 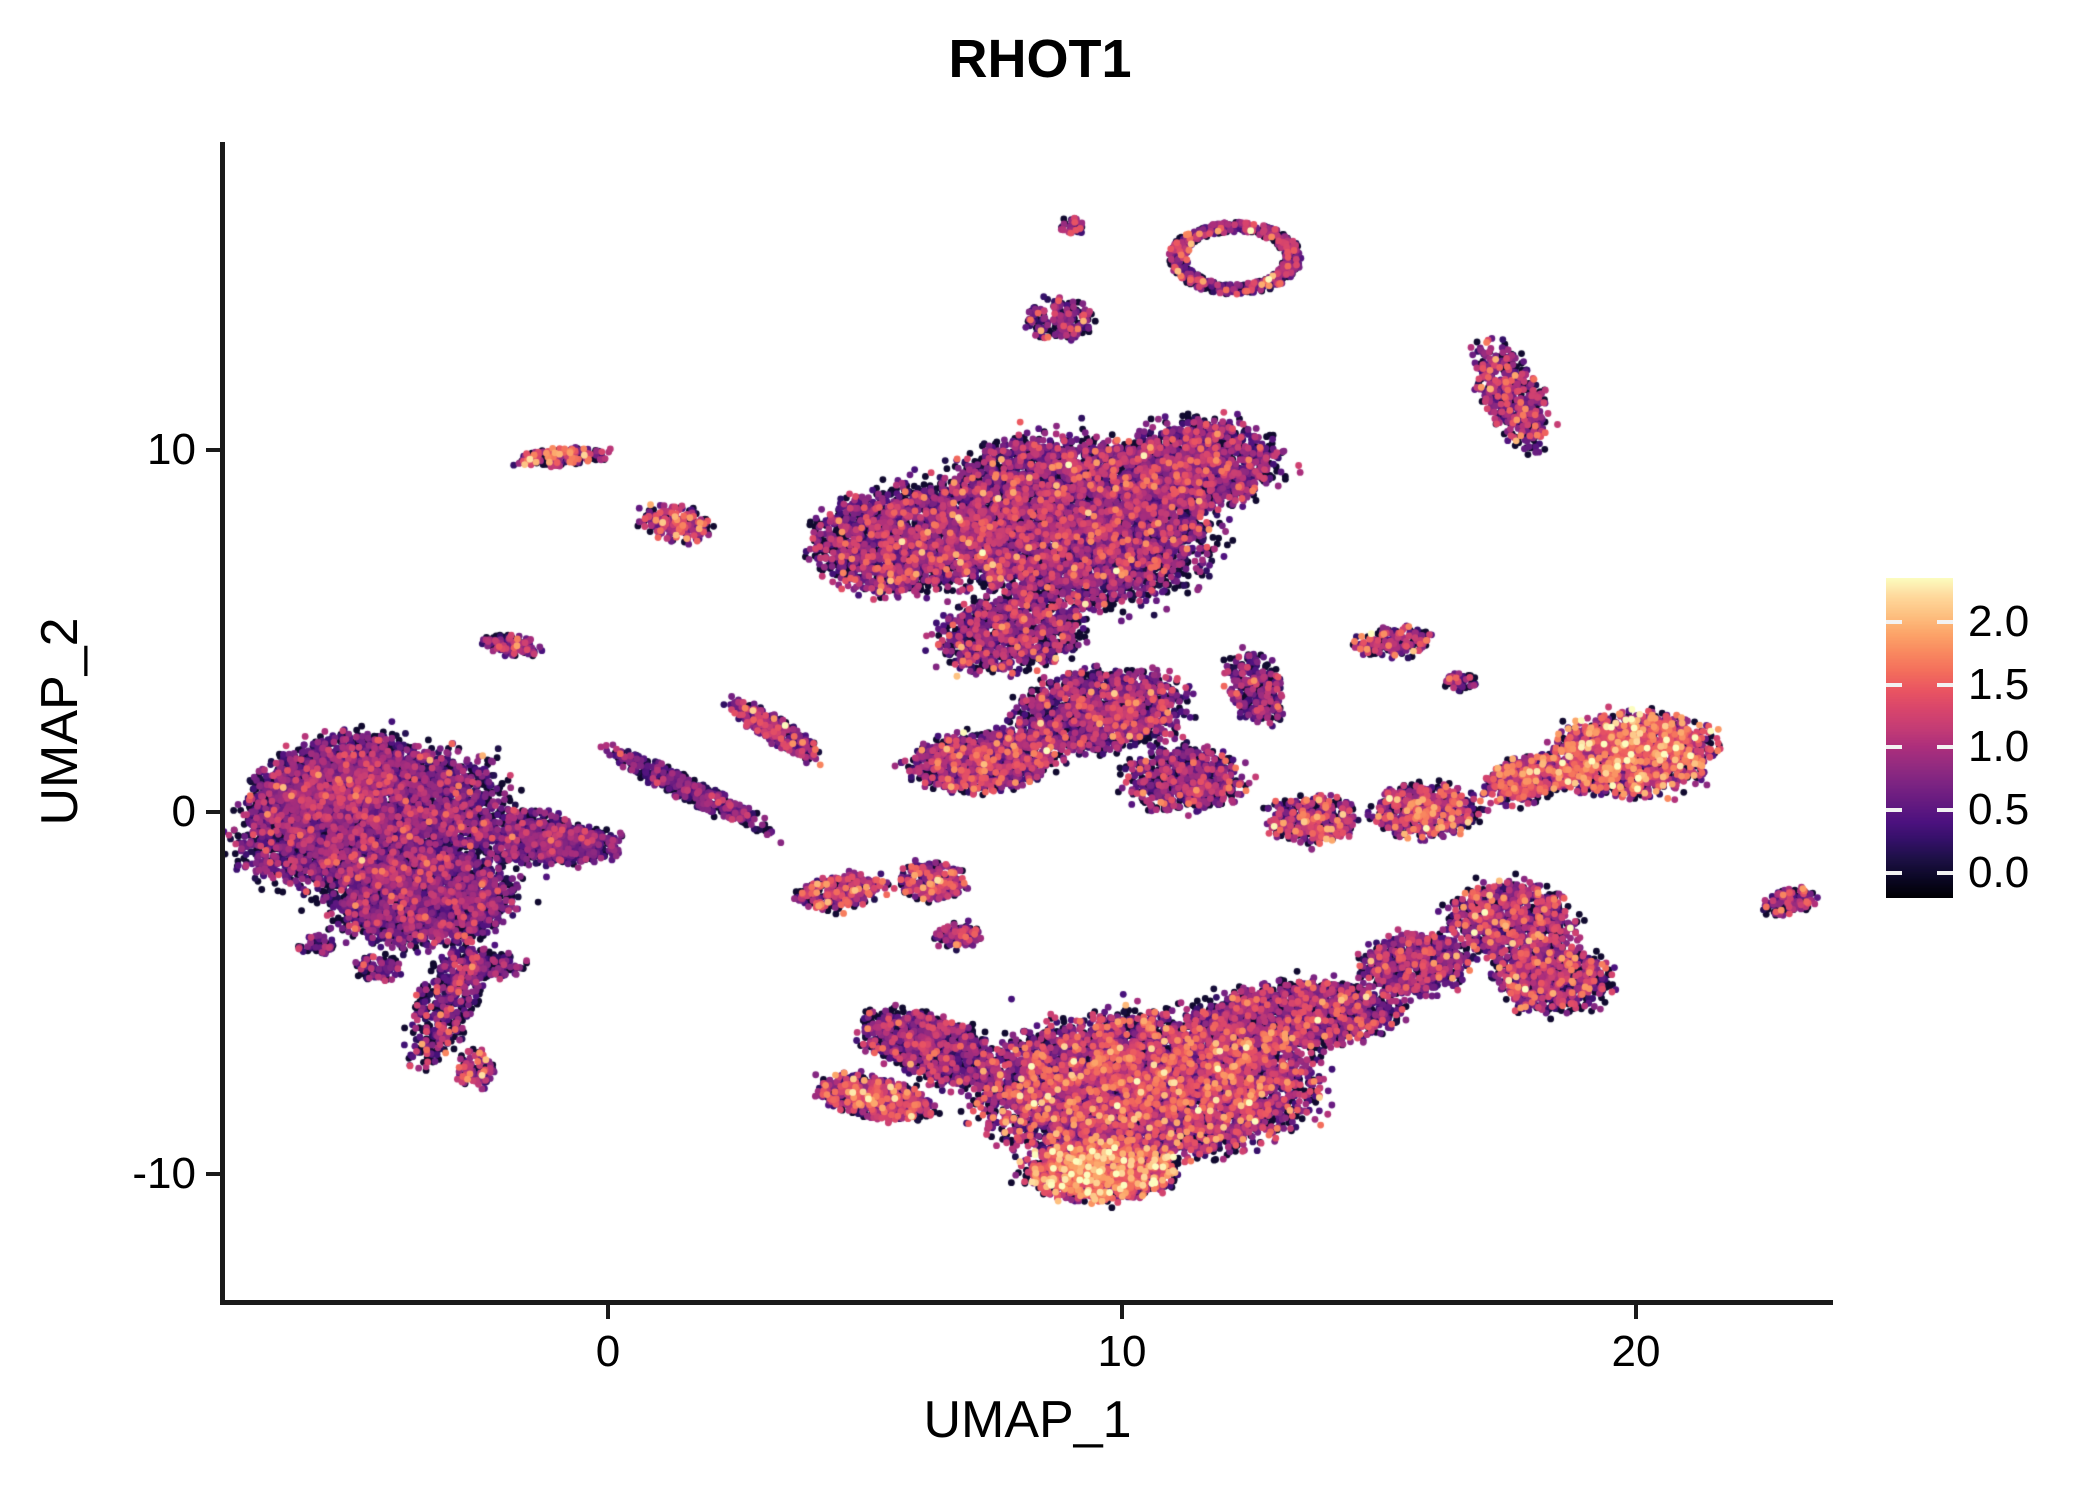 I want to click on x-tick-label: 10, so click(x=1122, y=1351).